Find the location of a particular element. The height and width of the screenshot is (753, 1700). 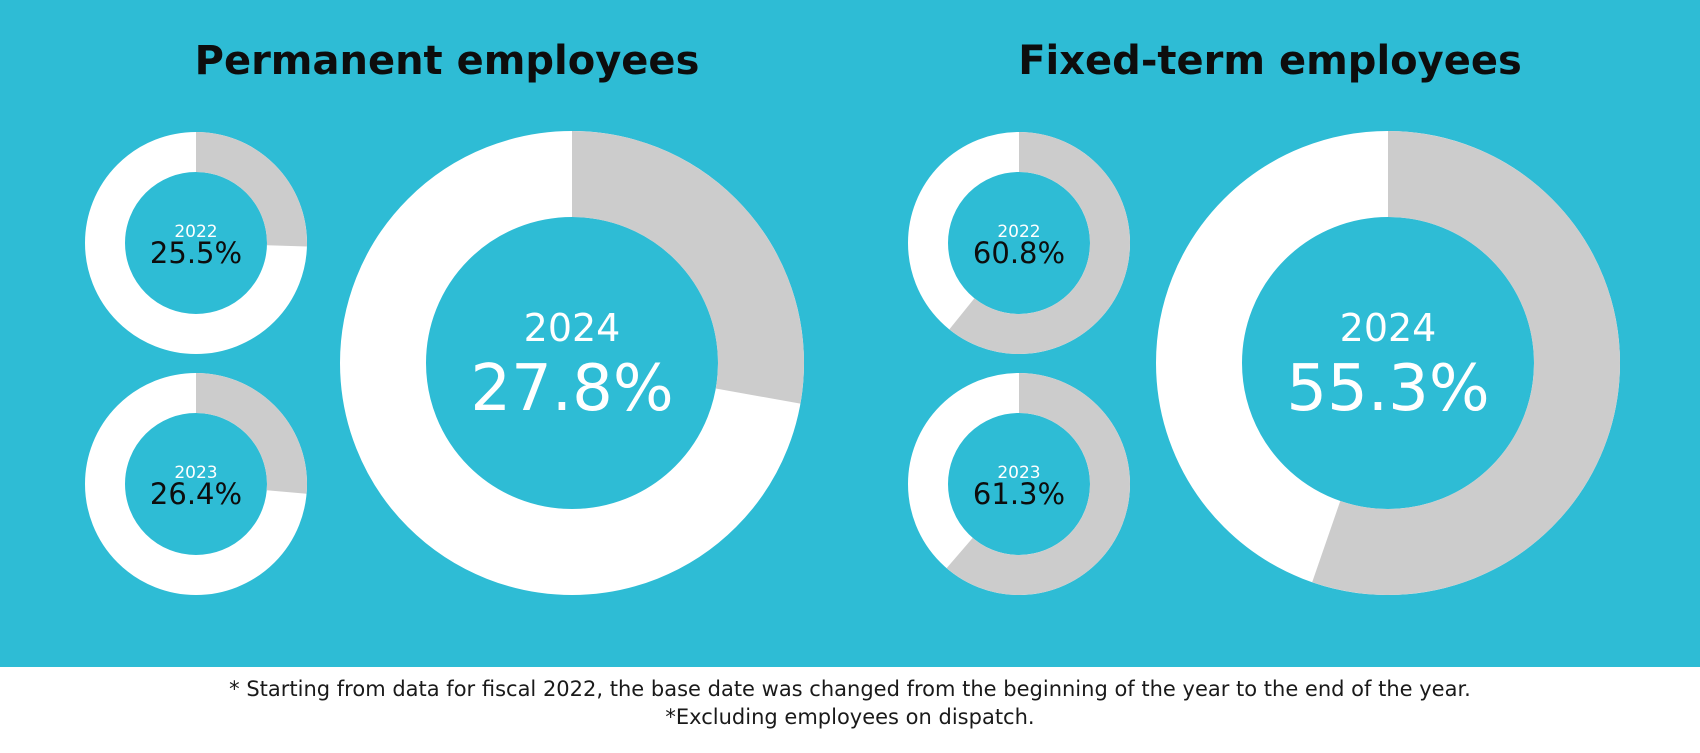

fixed-term-employees-2022-share-slice is located at coordinates (1039, 243).